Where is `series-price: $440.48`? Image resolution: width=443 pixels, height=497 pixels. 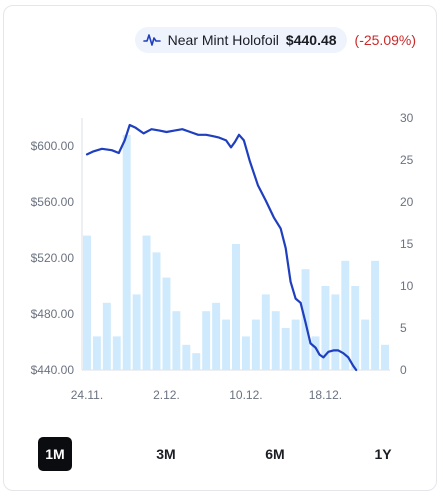 series-price: $440.48 is located at coordinates (311, 40).